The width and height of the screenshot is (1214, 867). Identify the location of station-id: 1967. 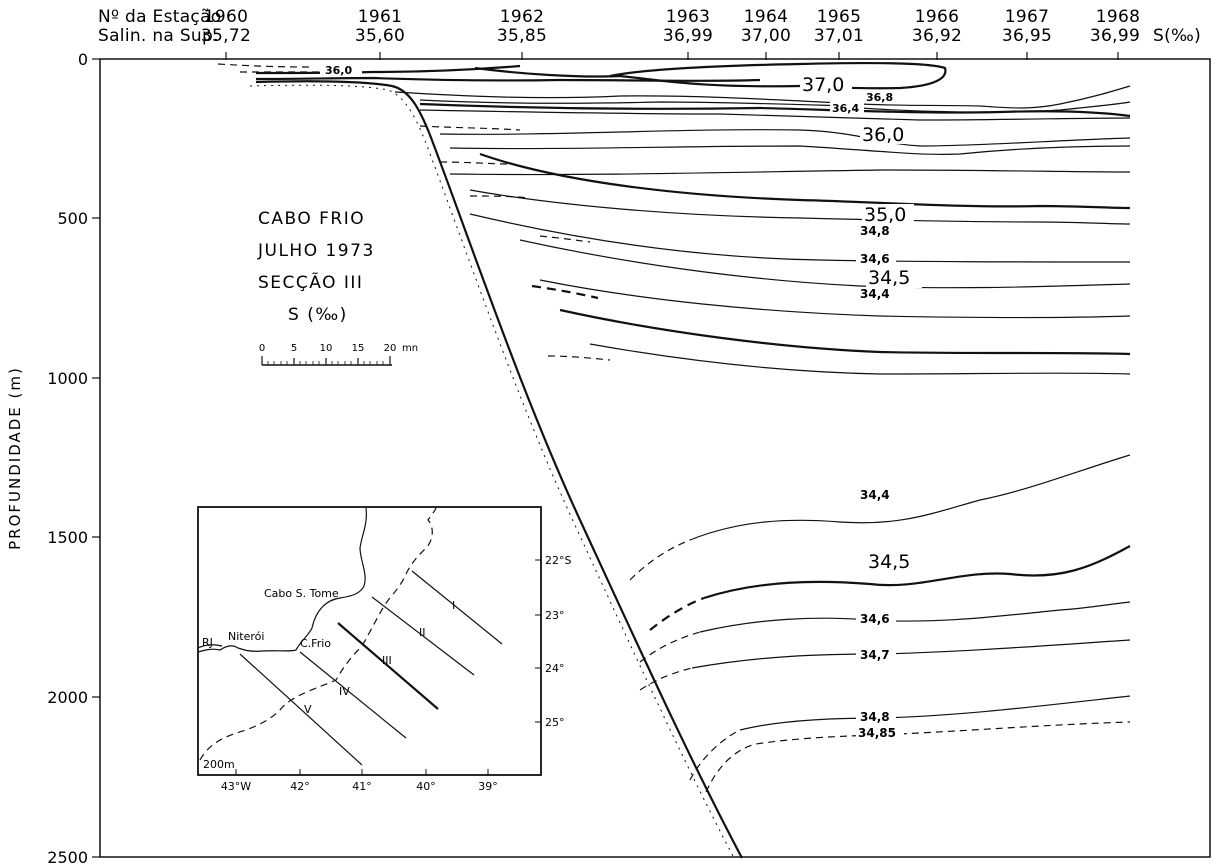
(1027, 17).